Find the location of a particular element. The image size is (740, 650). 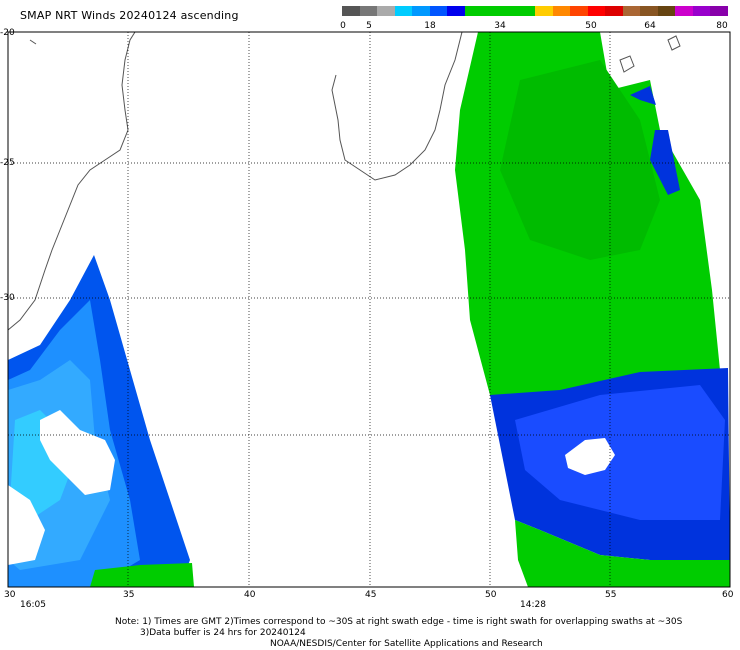

footer-note-line2: 3)Data buffer is 24 hrs for 20240124 is located at coordinates (223, 633).